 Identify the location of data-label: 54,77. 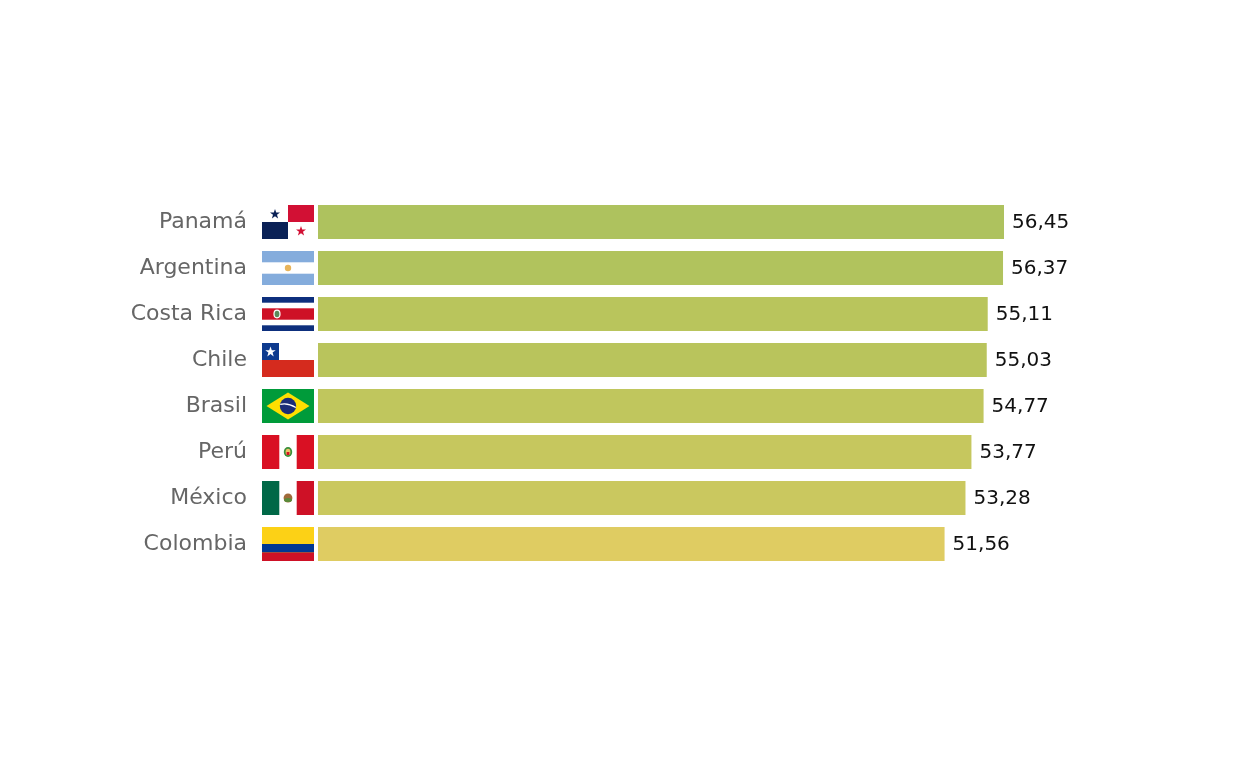
(1020, 405).